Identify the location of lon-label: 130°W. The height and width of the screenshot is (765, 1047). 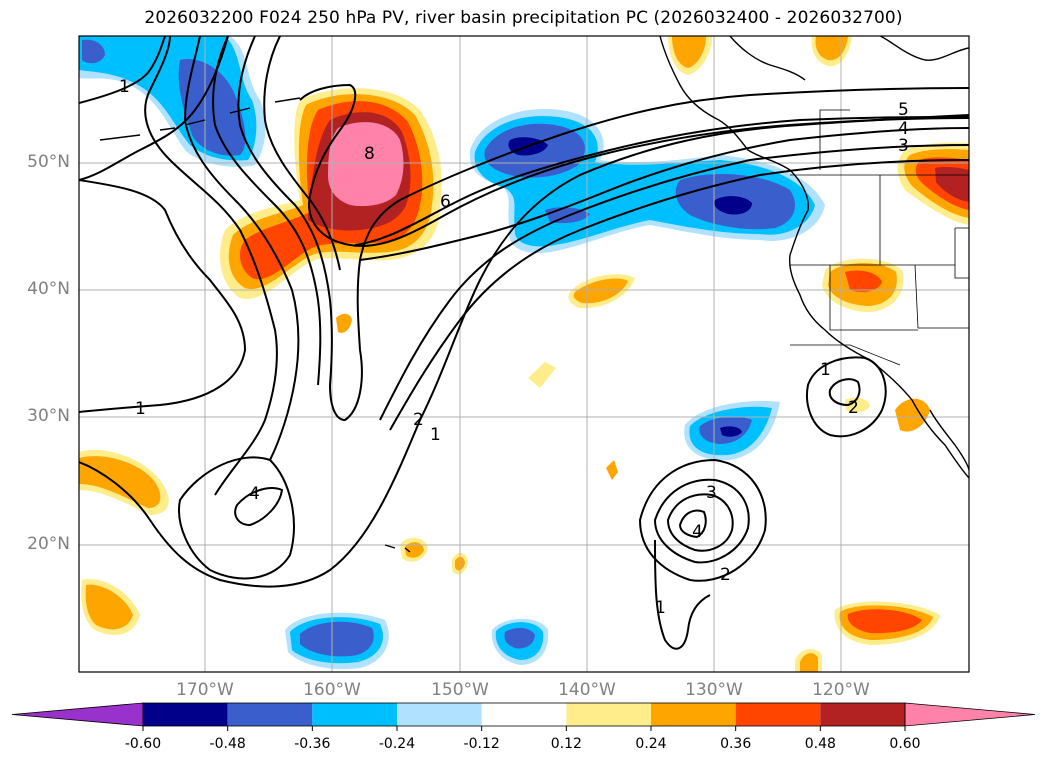
(714, 690).